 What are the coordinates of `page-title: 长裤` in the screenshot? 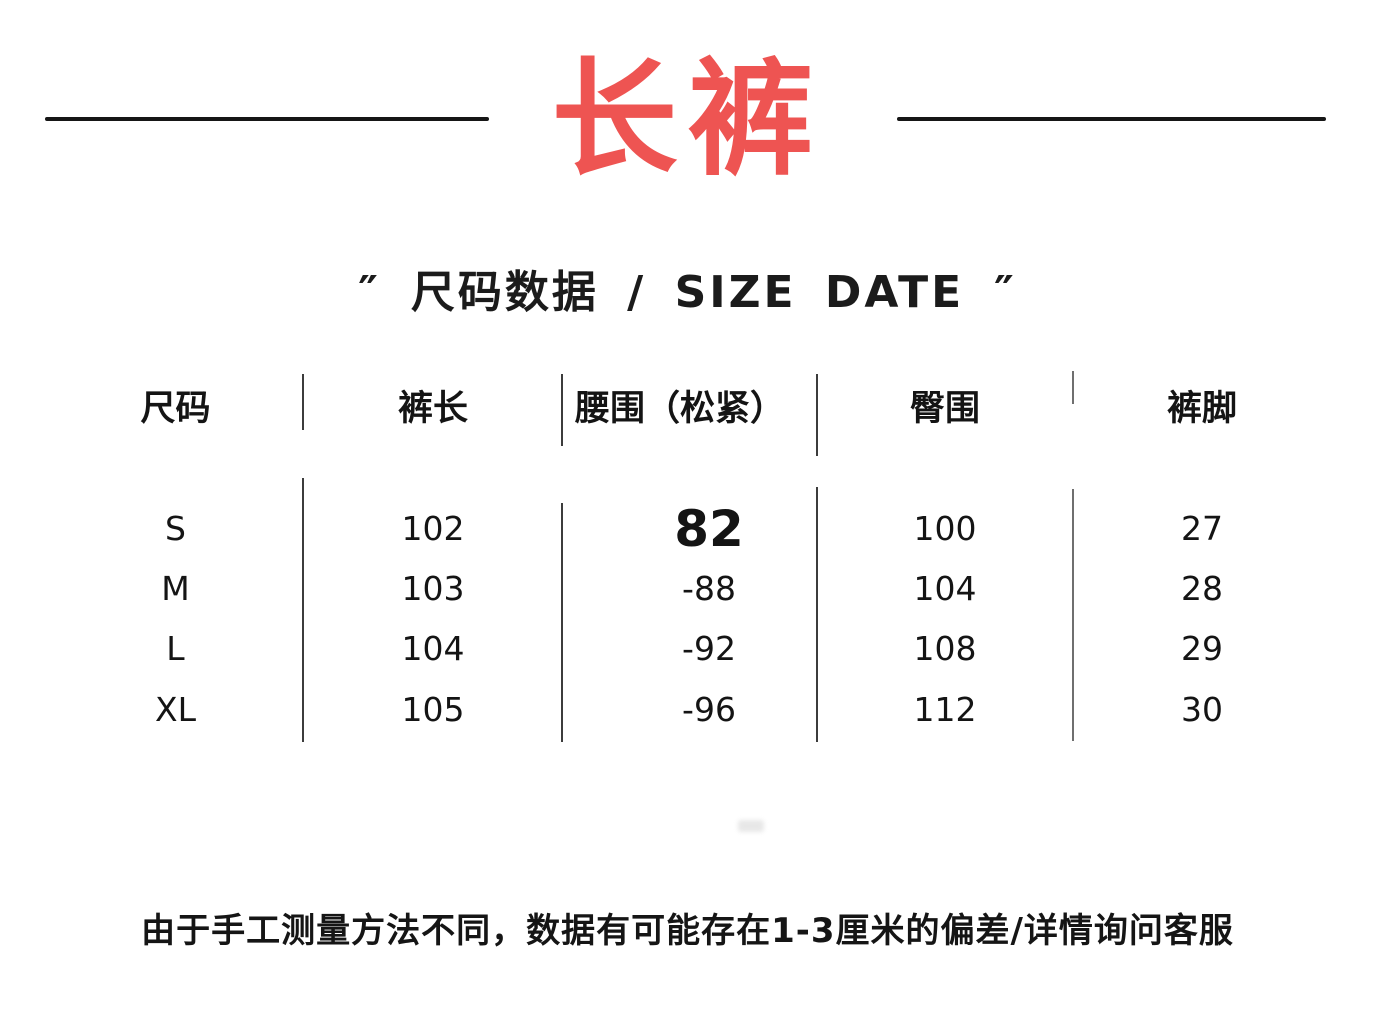 It's located at (687, 119).